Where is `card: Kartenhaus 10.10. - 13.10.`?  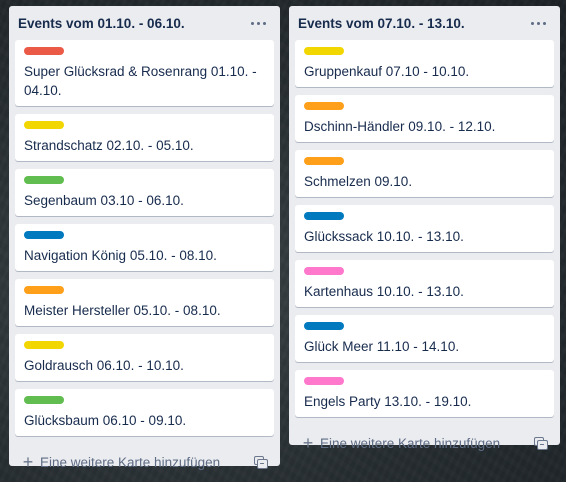 card: Kartenhaus 10.10. - 13.10. is located at coordinates (424, 283).